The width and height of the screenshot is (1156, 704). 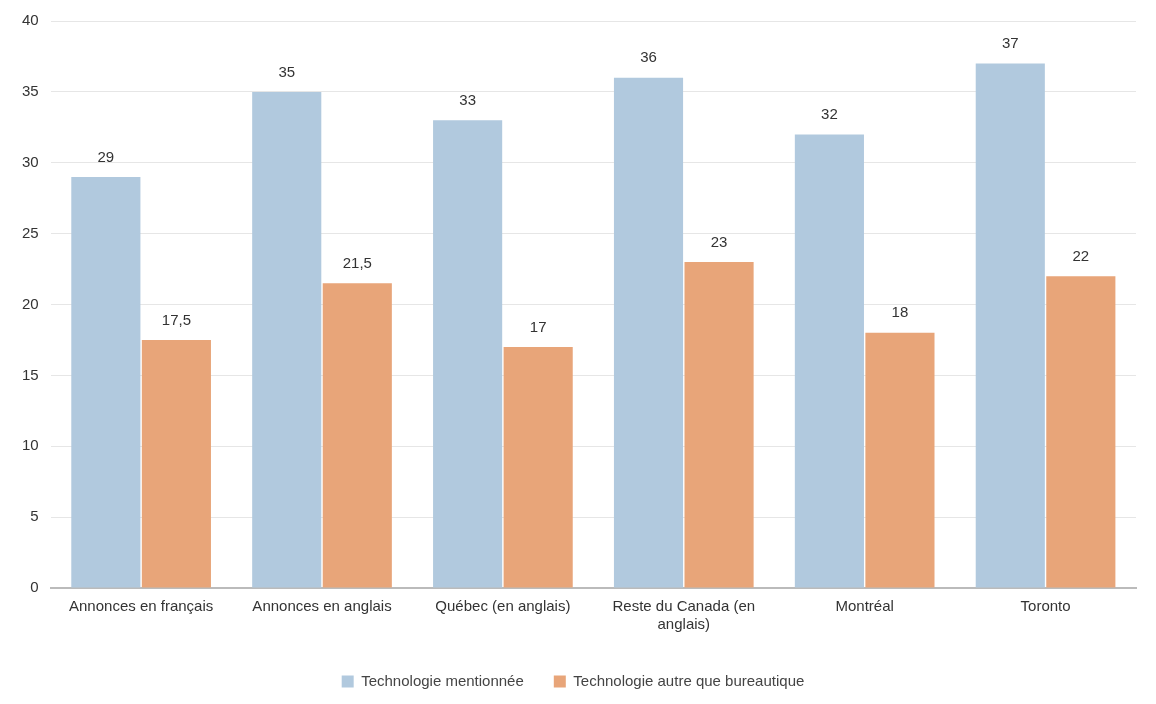 I want to click on y-tick-label: 25, so click(x=30, y=232).